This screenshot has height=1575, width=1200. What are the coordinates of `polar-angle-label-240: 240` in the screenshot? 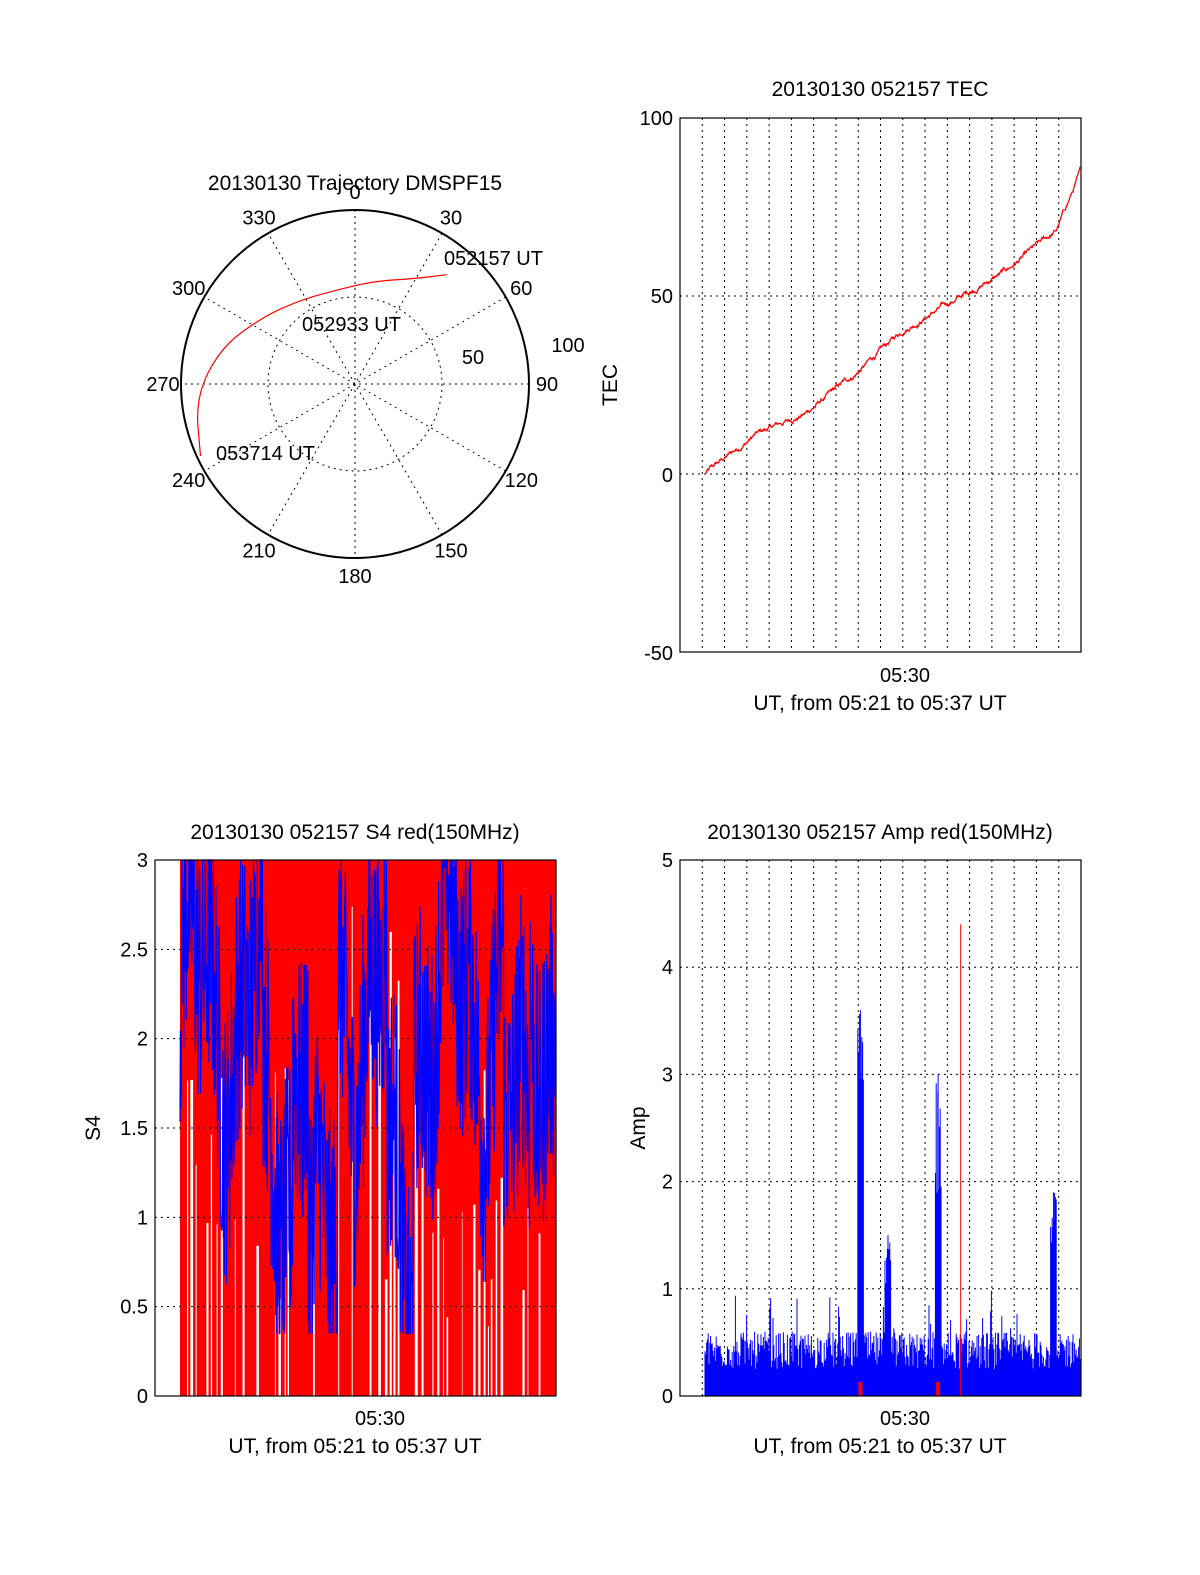 It's located at (188, 481).